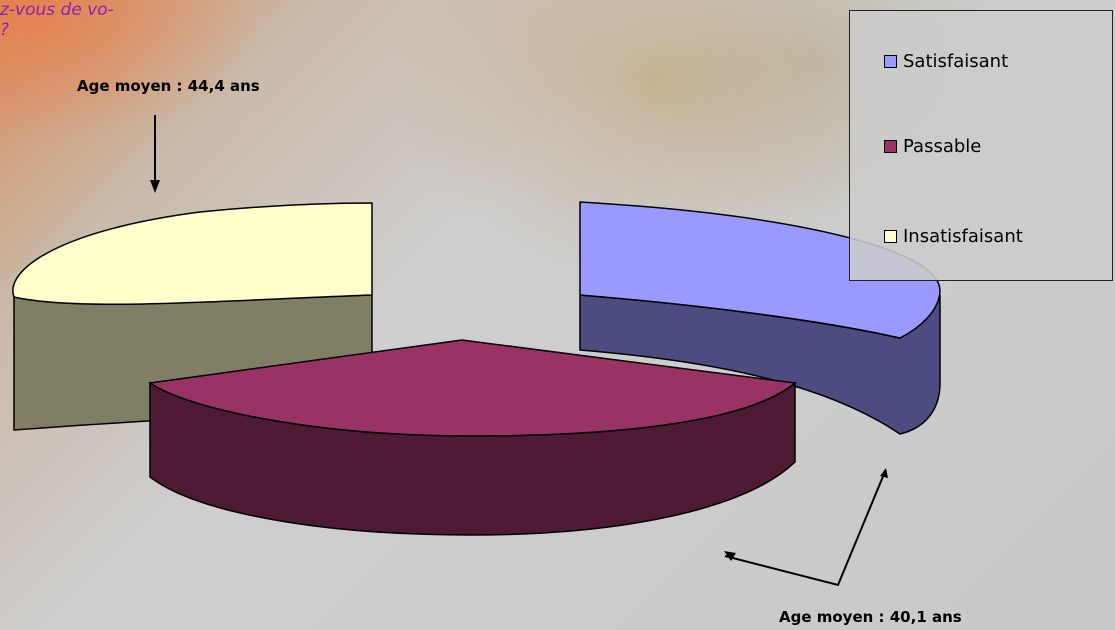  What do you see at coordinates (192, 254) in the screenshot?
I see `slice-insatisfaisant-top` at bounding box center [192, 254].